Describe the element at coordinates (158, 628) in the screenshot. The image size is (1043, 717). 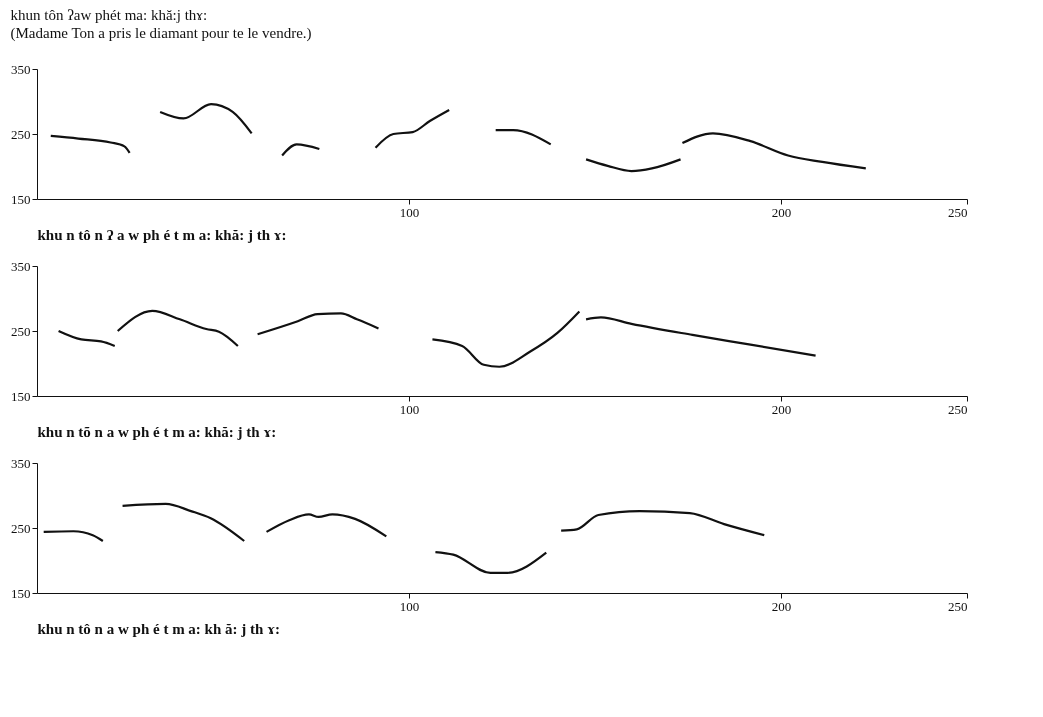
I see `x-axis-title: khu n tô n a w ph é t m a: kh ă: j th ɤ:` at that location.